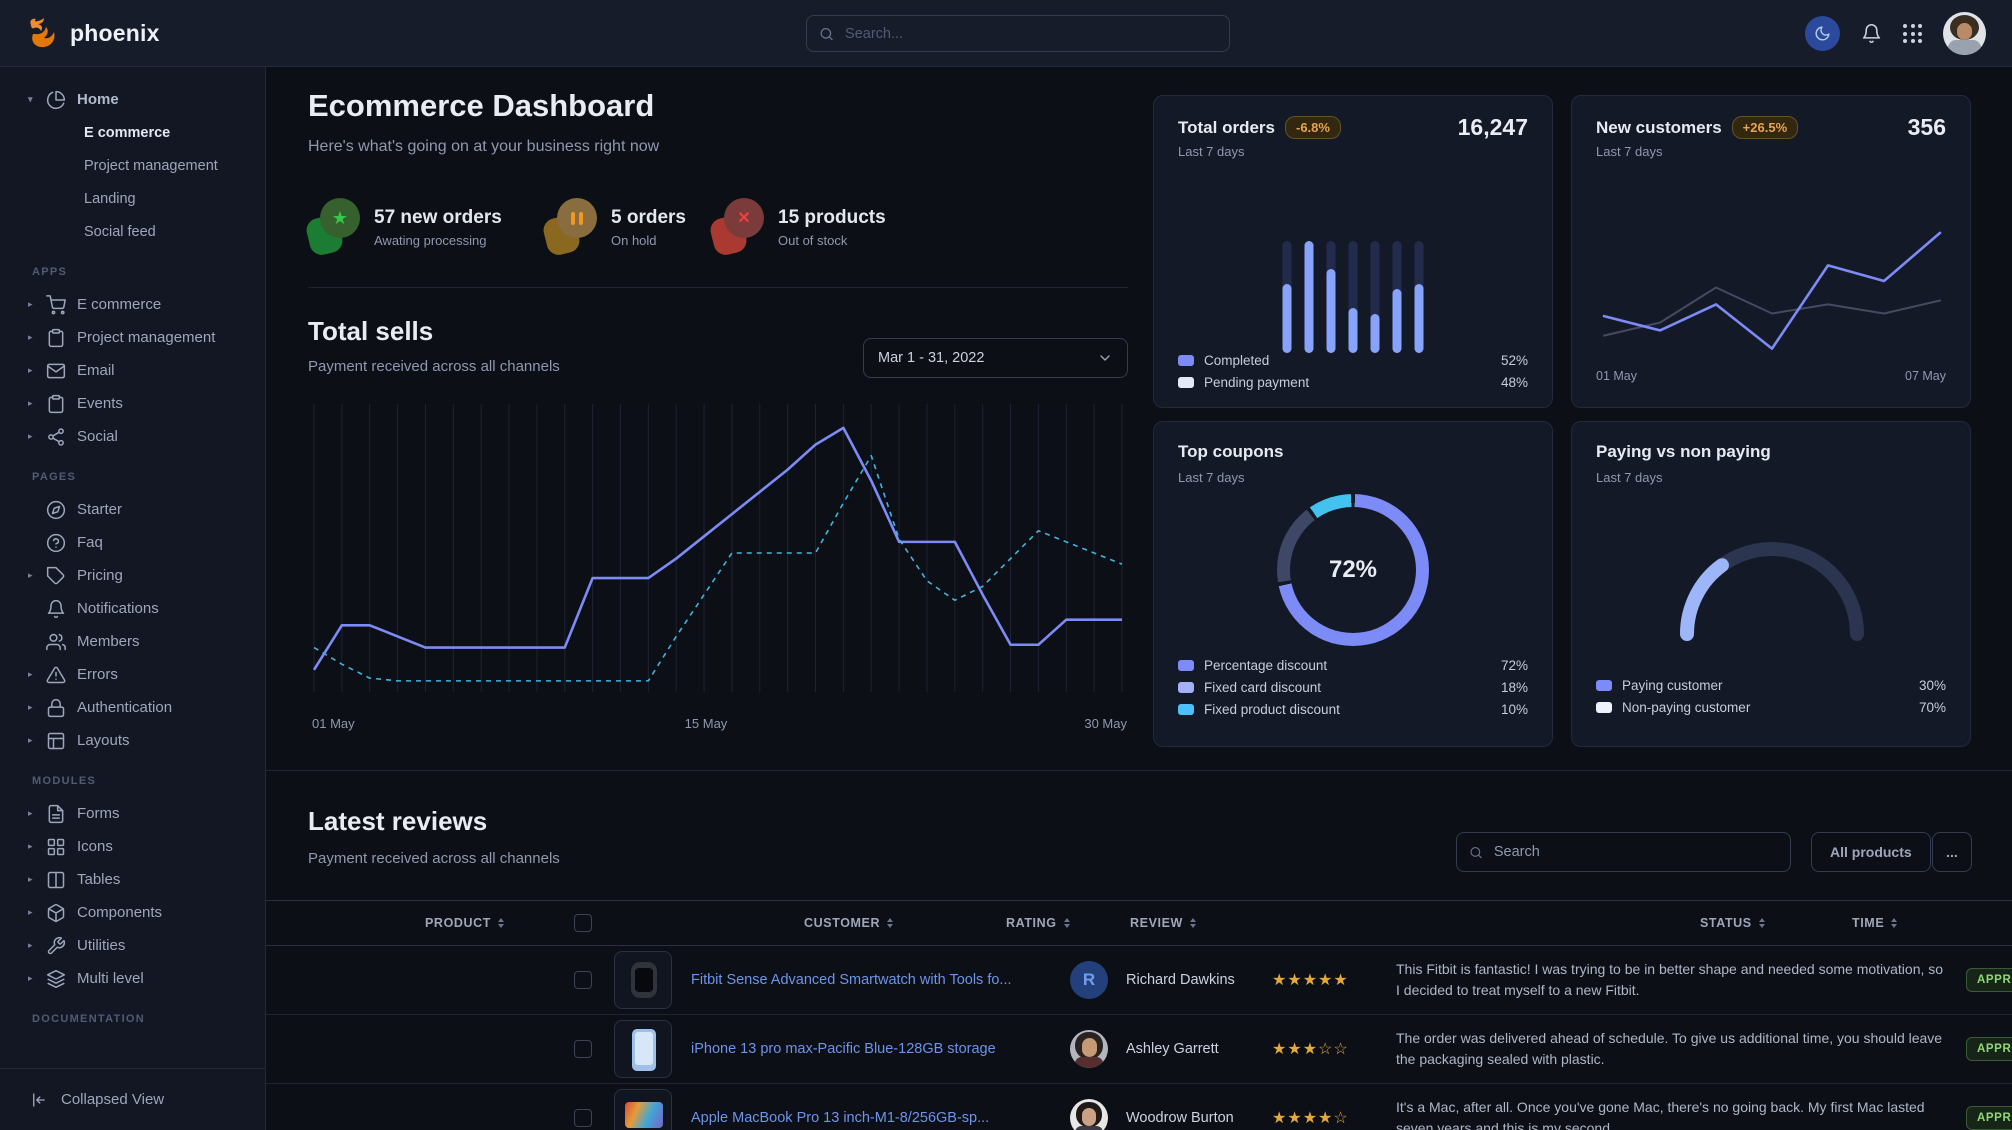 This screenshot has width=2012, height=1130. Describe the element at coordinates (1089, 1114) in the screenshot. I see `customer-avatar` at that location.